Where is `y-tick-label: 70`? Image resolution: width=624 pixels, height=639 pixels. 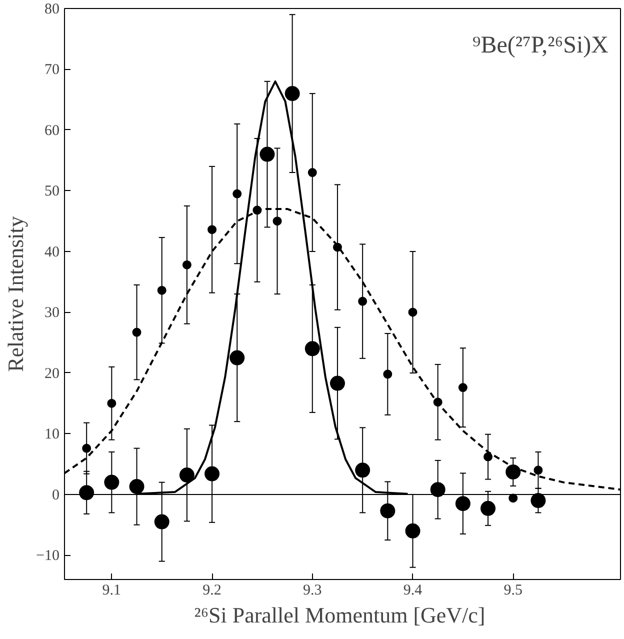
y-tick-label: 70 is located at coordinates (52, 70).